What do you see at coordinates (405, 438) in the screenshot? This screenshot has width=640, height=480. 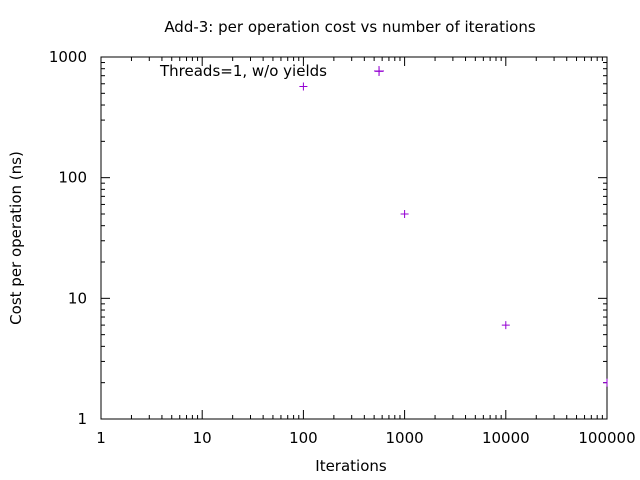 I see `x-tick-label: 1000` at bounding box center [405, 438].